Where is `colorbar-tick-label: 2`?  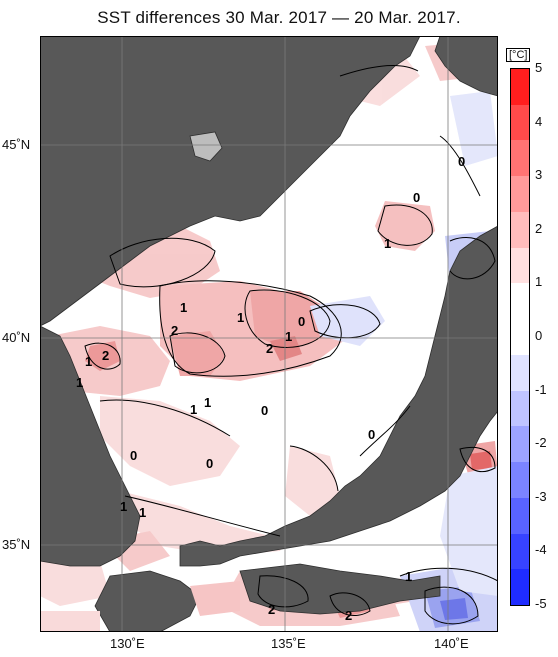
colorbar-tick-label: 2 is located at coordinates (539, 228).